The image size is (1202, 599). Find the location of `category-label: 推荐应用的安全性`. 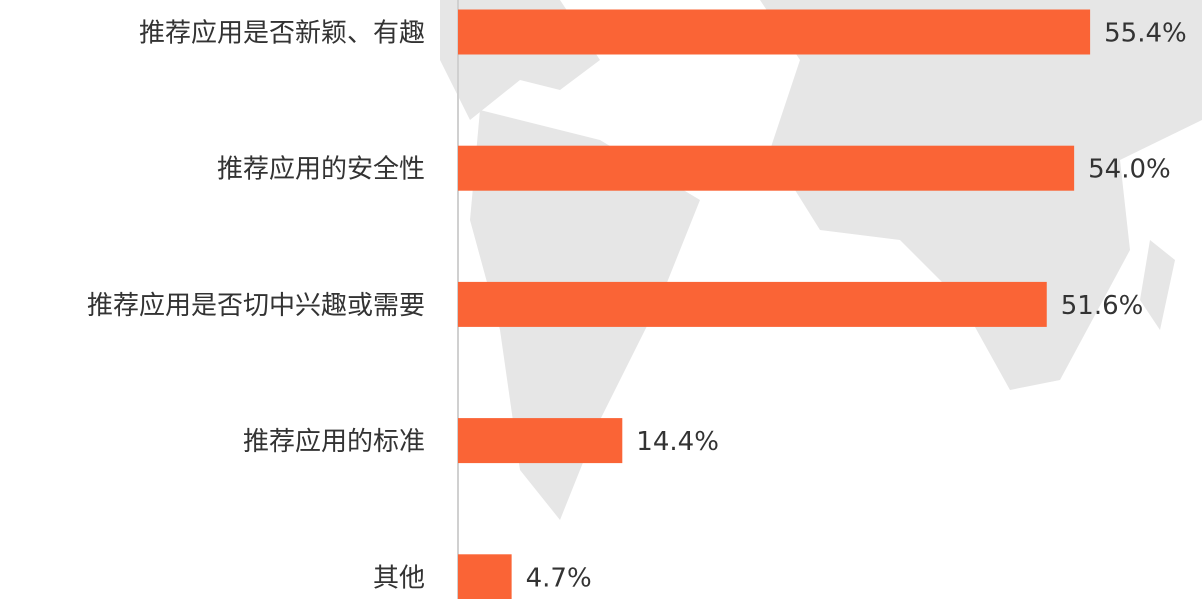

category-label: 推荐应用的安全性 is located at coordinates (321, 170).